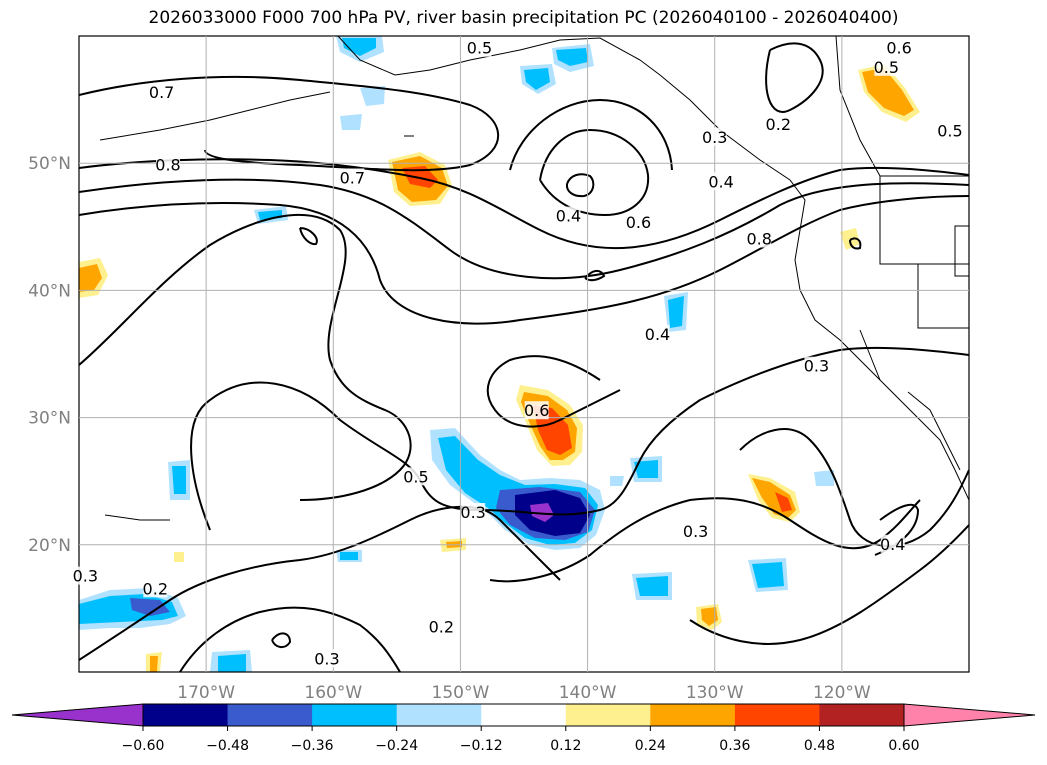  I want to click on x-tick-label-2: 150°W, so click(461, 693).